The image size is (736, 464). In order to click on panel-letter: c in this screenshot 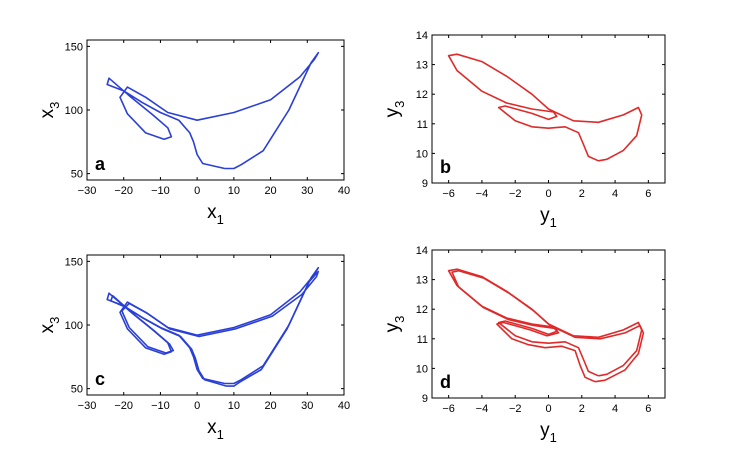, I will do `click(100, 379)`.